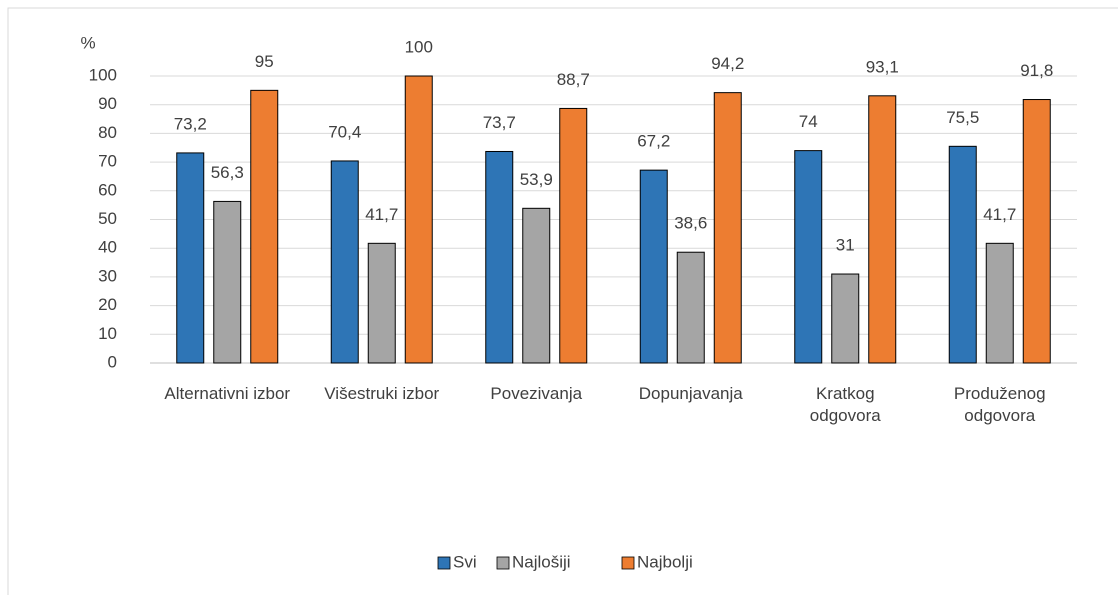 The width and height of the screenshot is (1118, 595). What do you see at coordinates (107, 247) in the screenshot?
I see `y-tick-label: 40` at bounding box center [107, 247].